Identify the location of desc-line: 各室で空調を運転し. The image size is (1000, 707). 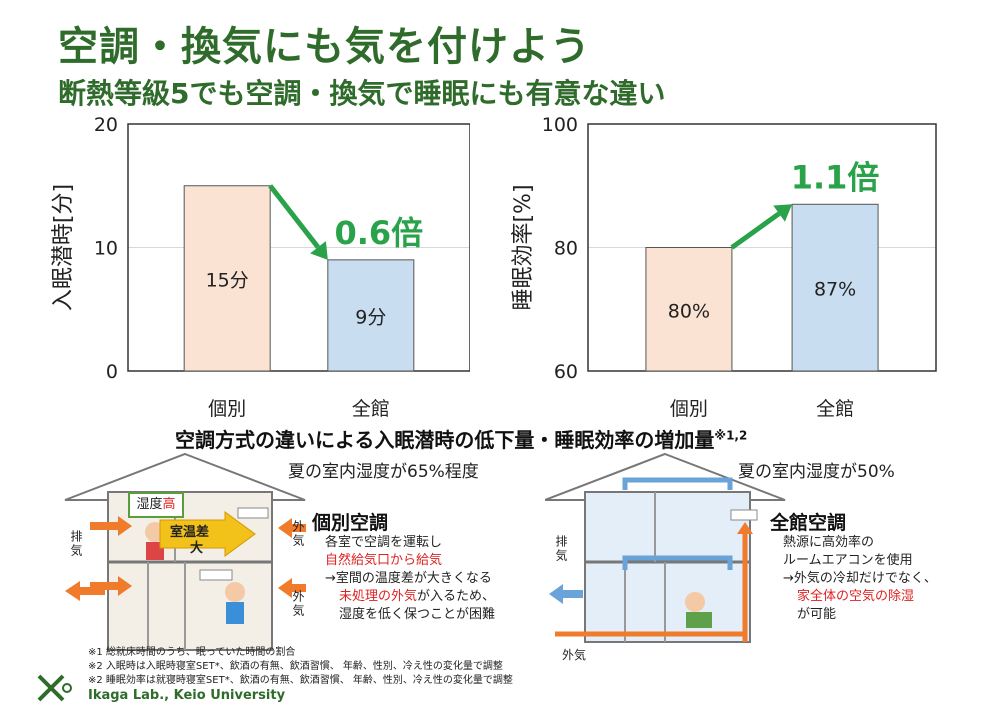
(384, 542).